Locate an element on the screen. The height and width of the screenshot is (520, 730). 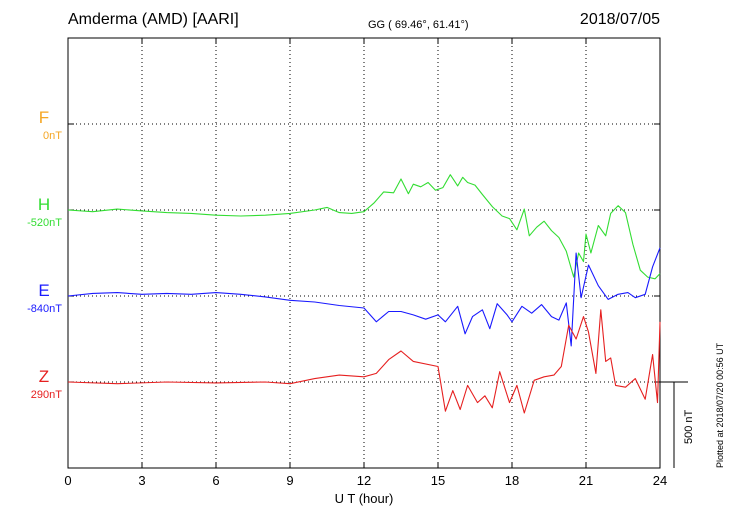
channel-label-h: H is located at coordinates (44, 204).